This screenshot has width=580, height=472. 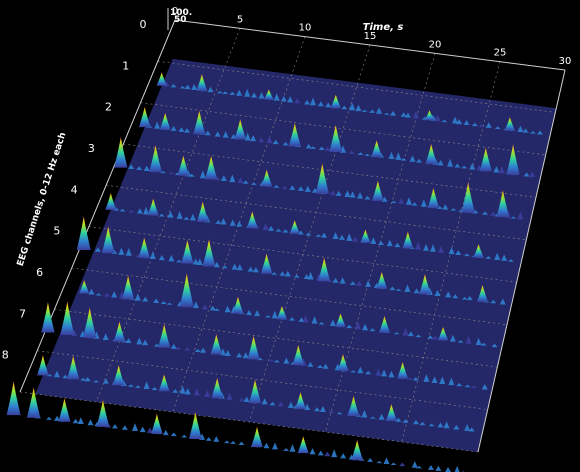 I want to click on channel-grid-line, so click(x=316, y=213).